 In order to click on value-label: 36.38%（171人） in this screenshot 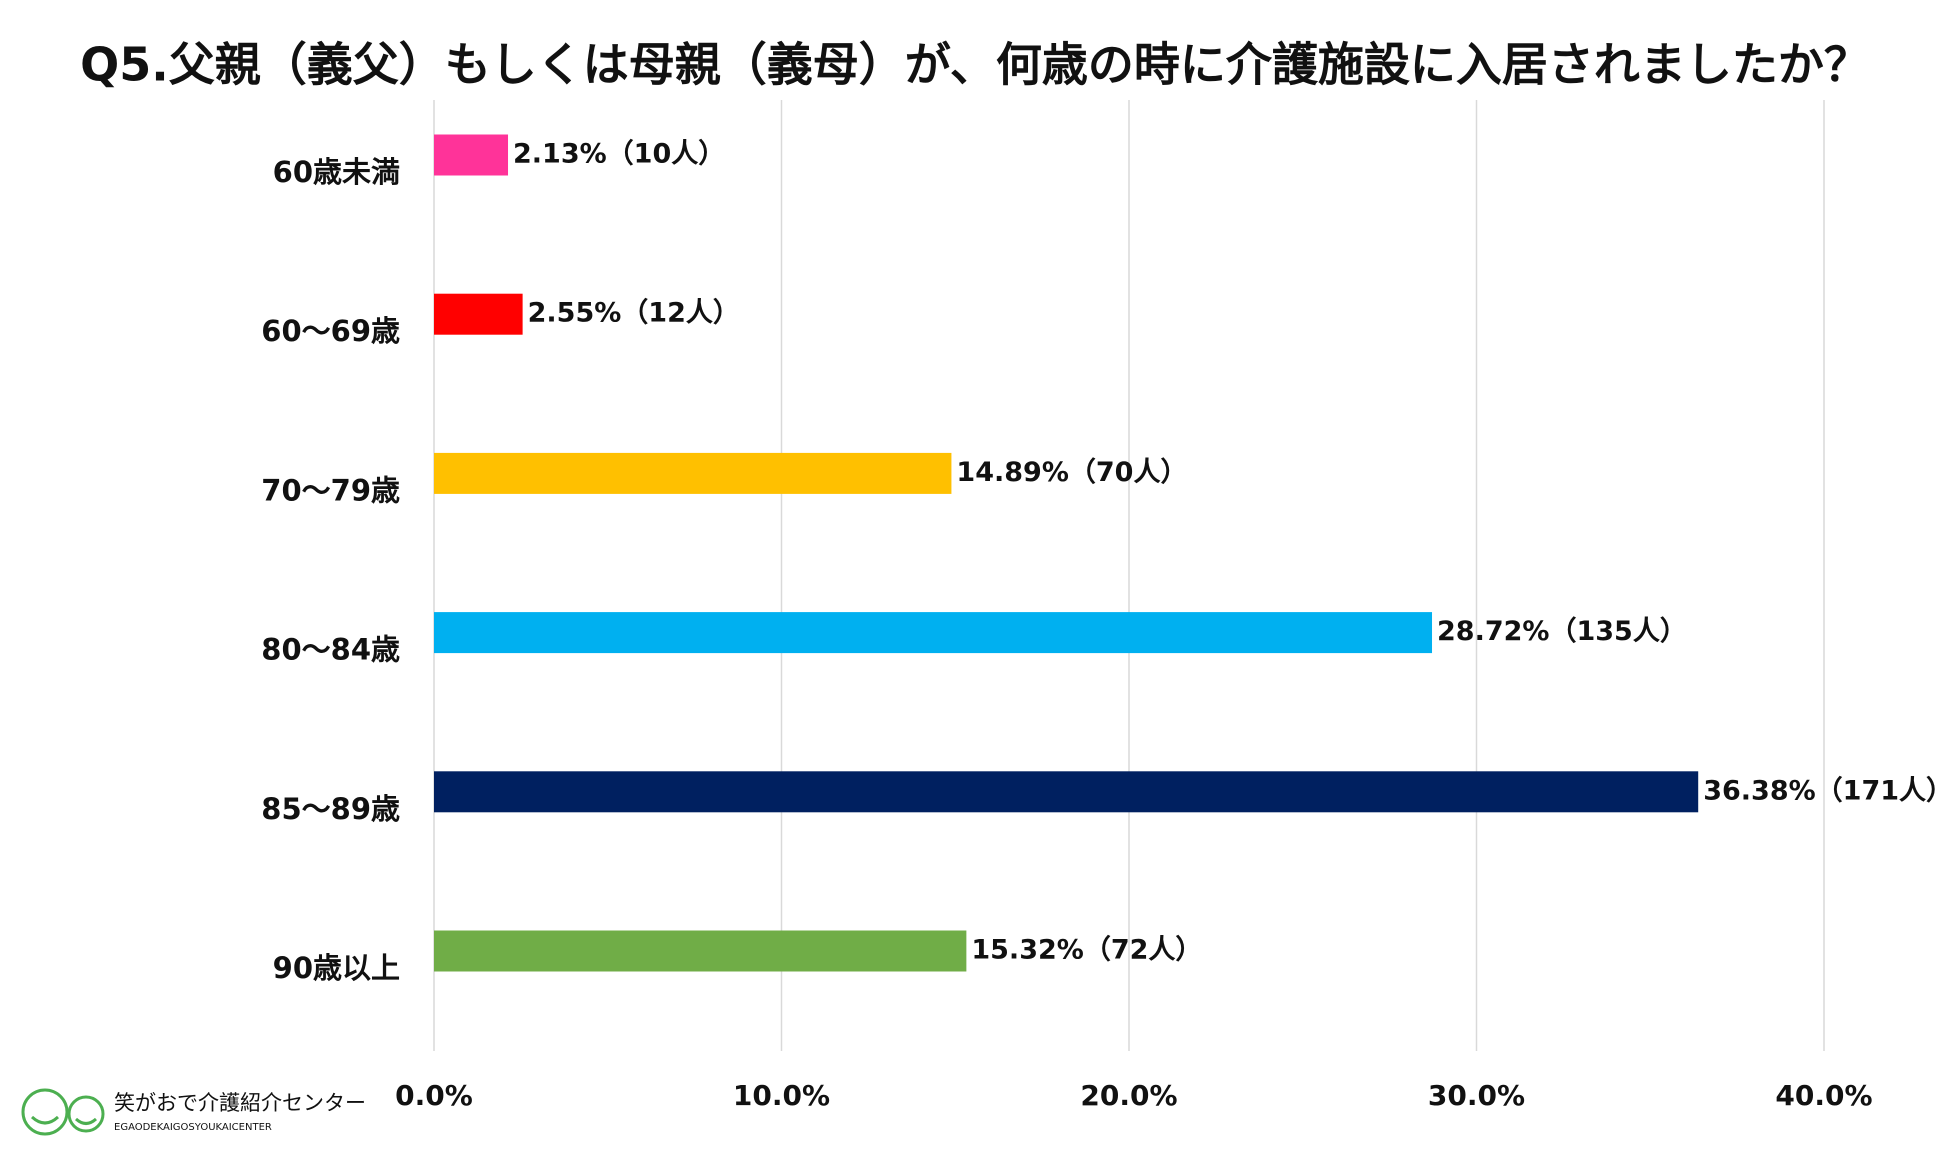, I will do `click(1826, 790)`.